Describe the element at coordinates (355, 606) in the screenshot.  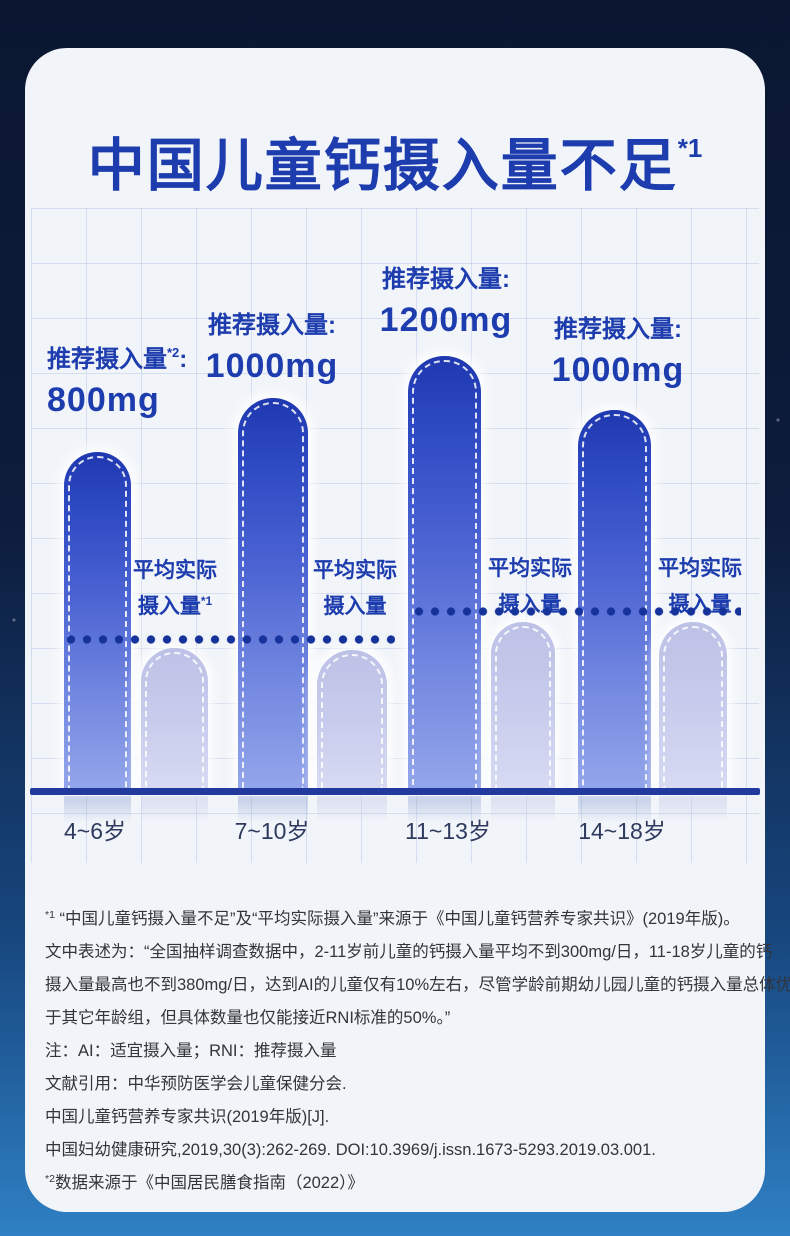
I see `actual-caption-line2: 摄入量` at that location.